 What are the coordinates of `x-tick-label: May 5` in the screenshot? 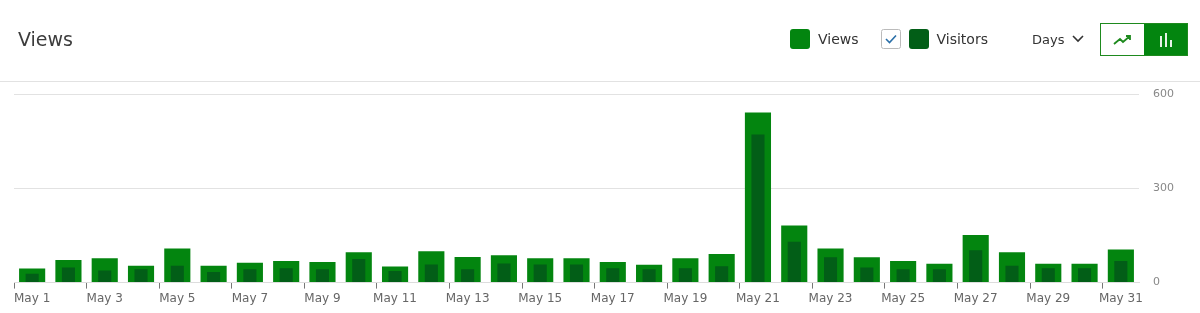 It's located at (177, 297).